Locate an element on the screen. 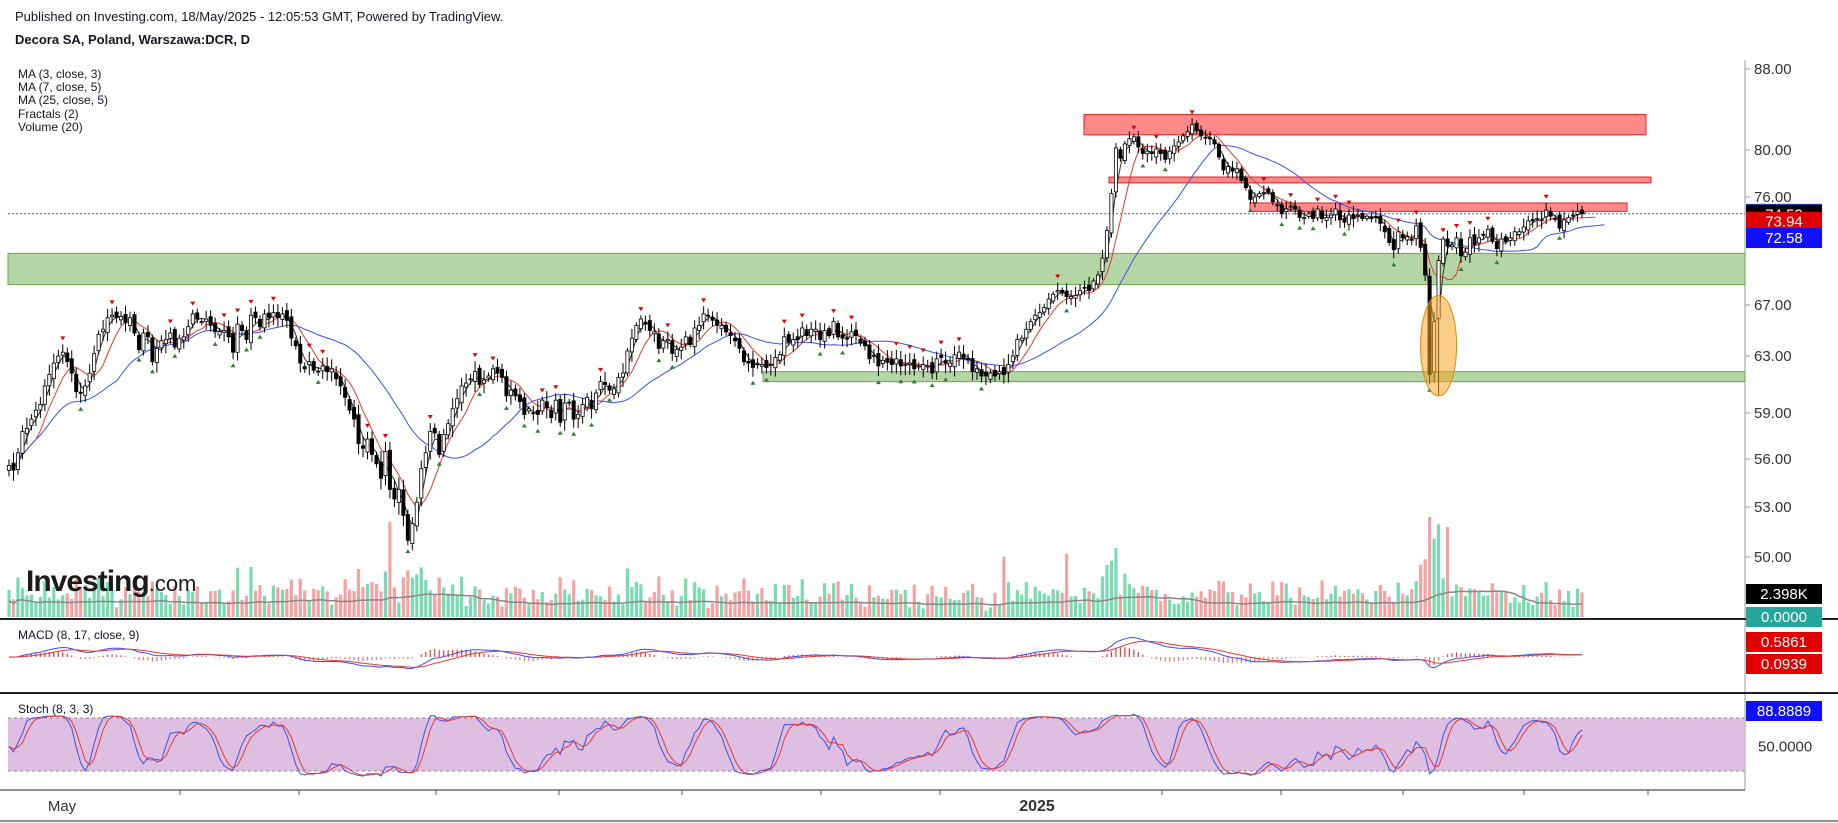 This screenshot has width=1838, height=823. resistance-zone is located at coordinates (1380, 180).